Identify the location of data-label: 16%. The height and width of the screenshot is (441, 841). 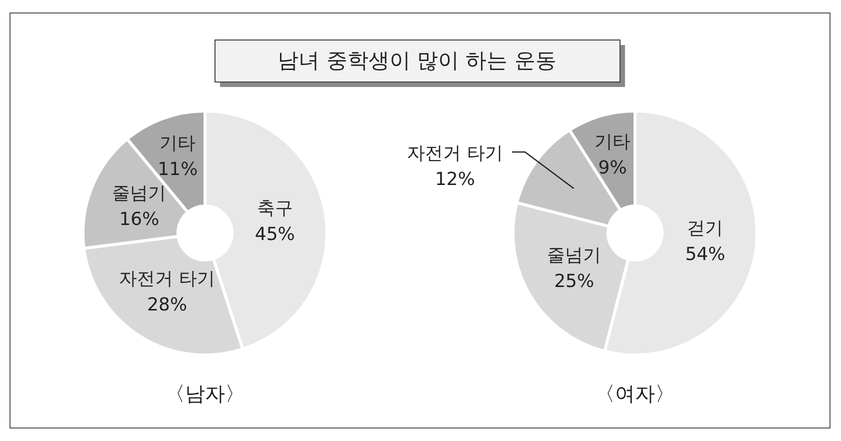
(139, 219).